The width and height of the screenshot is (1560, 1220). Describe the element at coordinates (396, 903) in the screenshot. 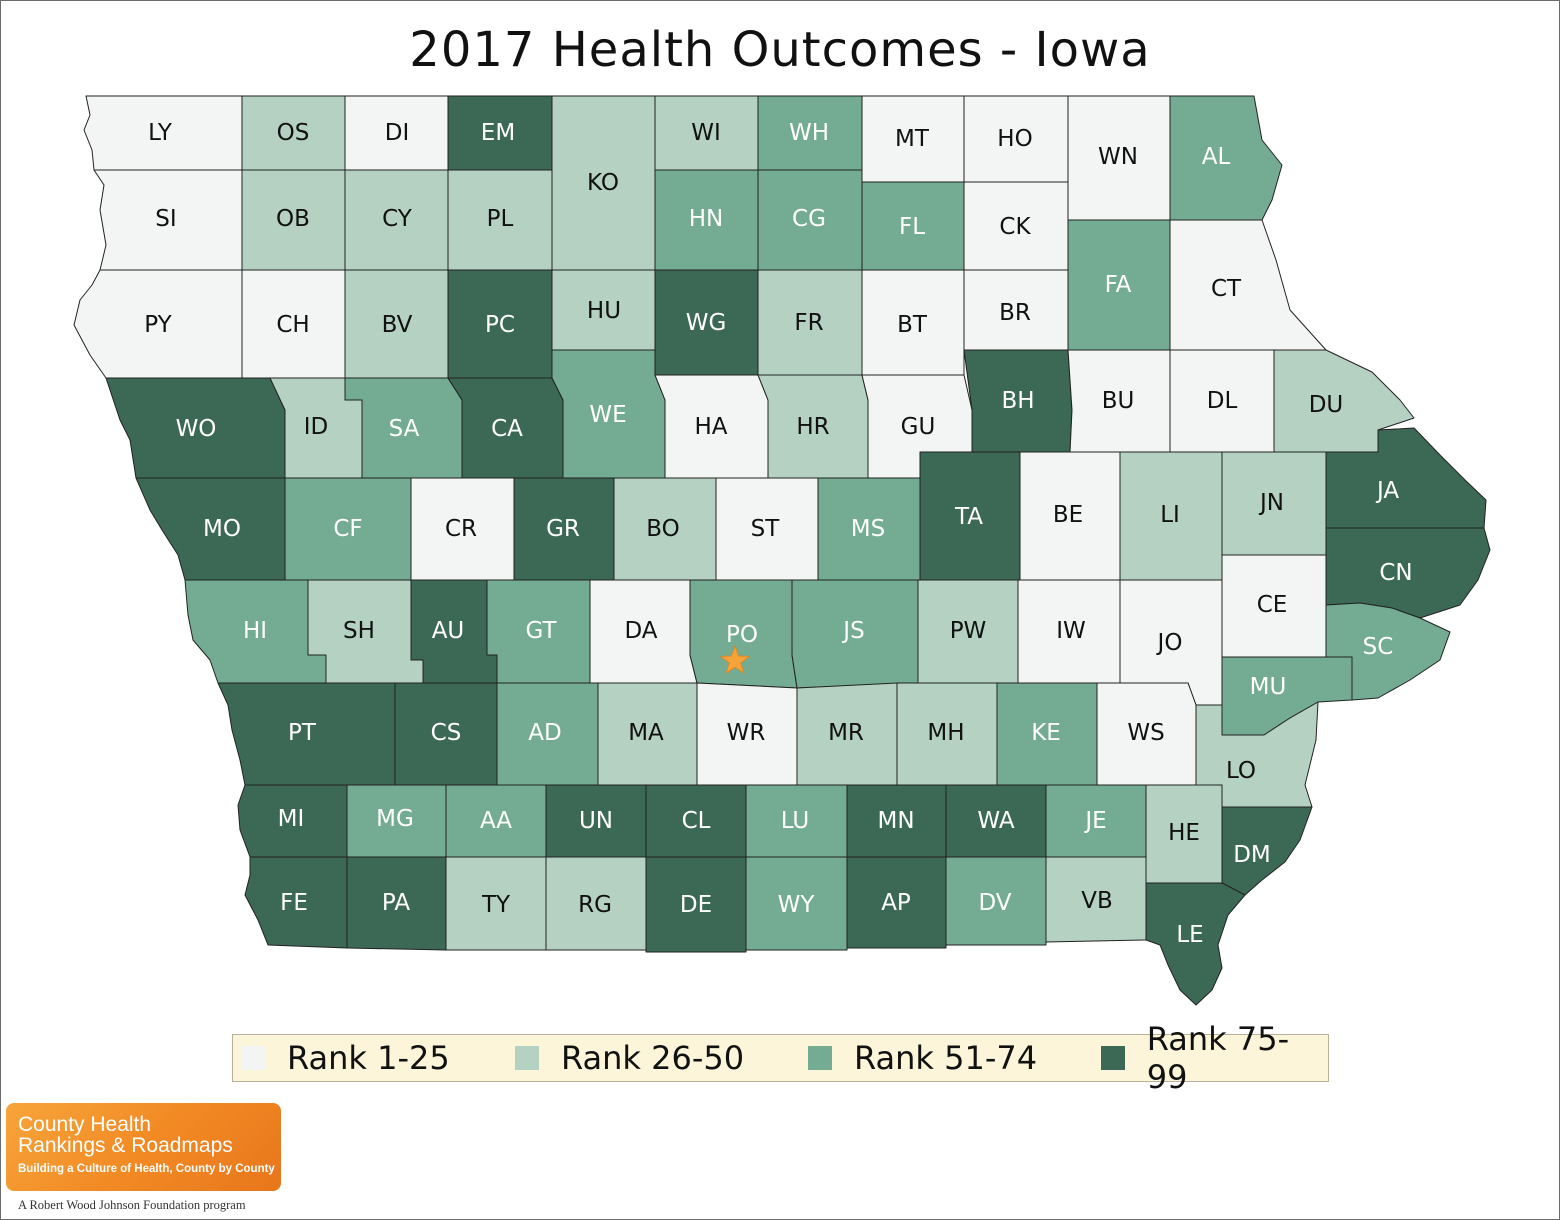

I see `county-label-pa: PA` at that location.